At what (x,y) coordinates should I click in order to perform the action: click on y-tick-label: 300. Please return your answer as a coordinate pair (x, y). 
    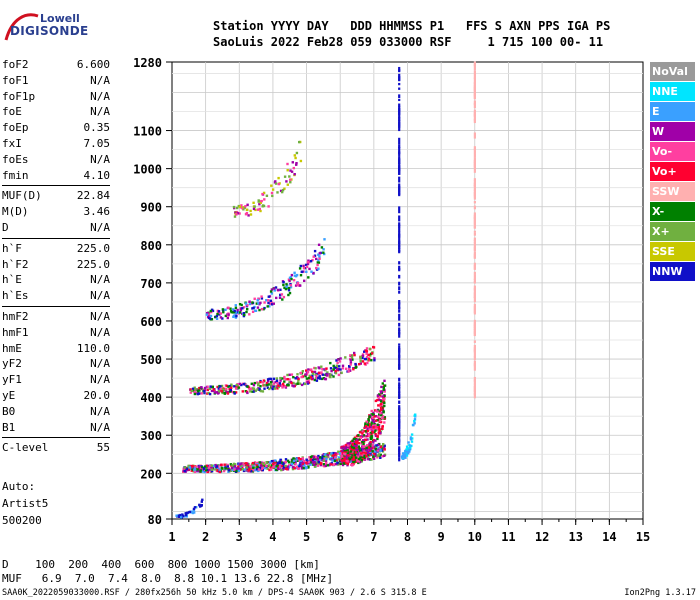
    Looking at the image, I should click on (151, 436).